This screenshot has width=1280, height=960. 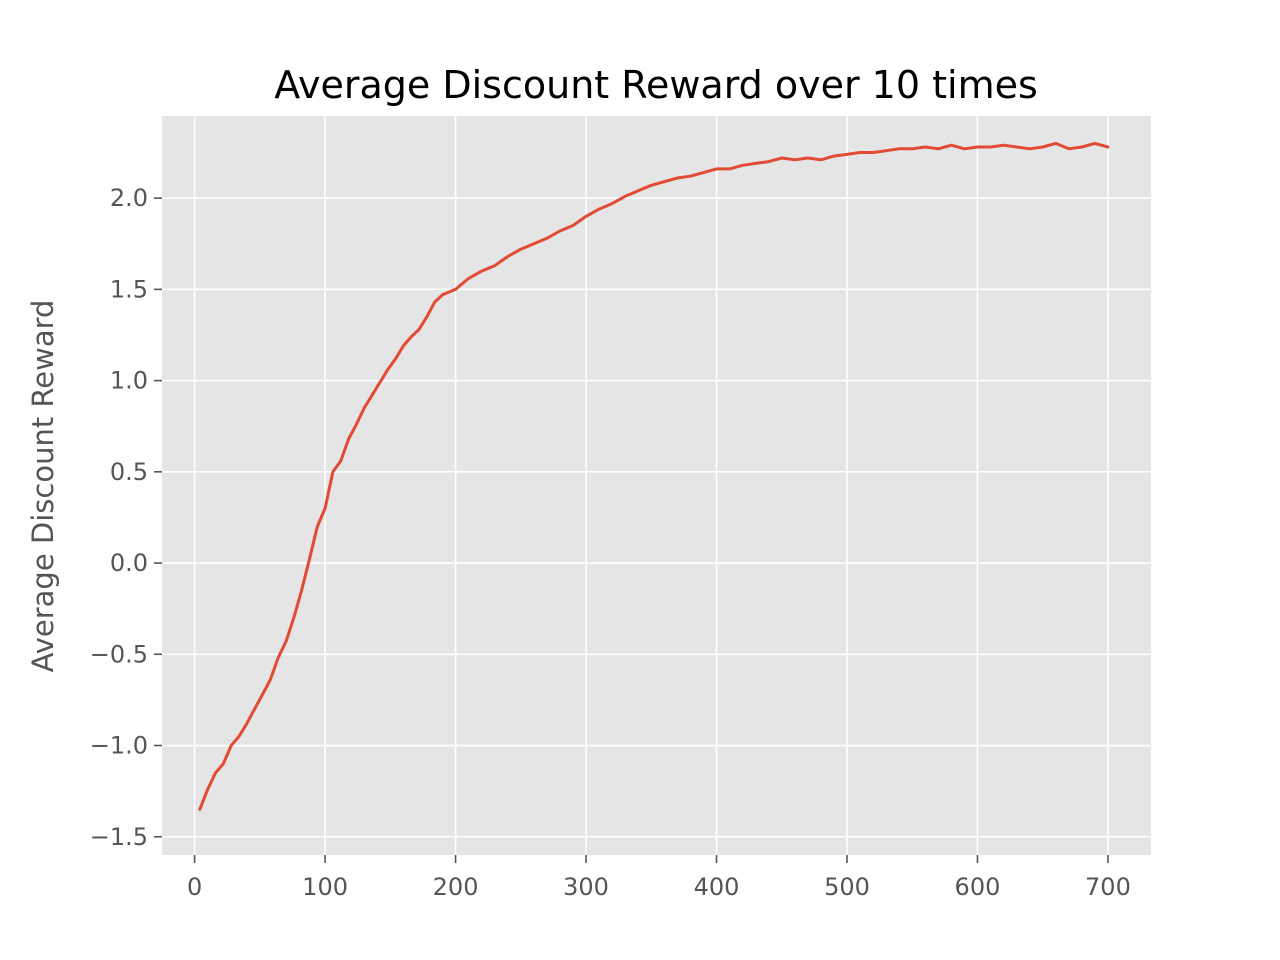 What do you see at coordinates (978, 887) in the screenshot?
I see `x-tick-label: 600` at bounding box center [978, 887].